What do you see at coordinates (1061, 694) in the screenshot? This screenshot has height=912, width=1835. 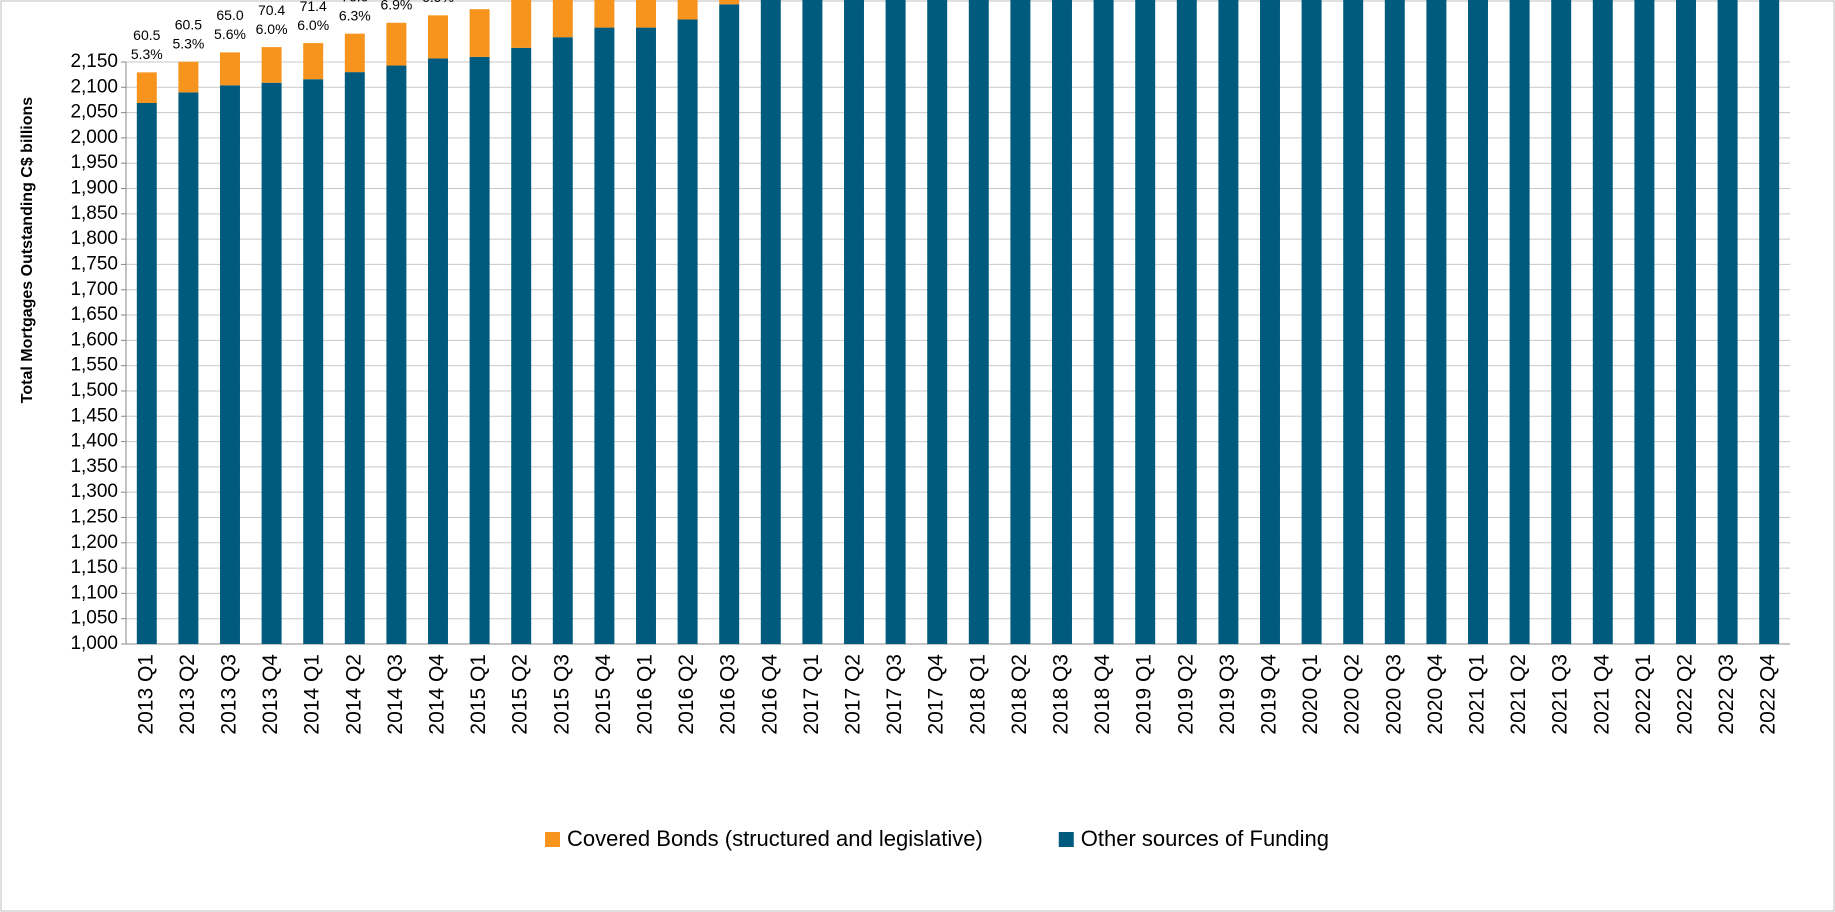 I see `x-tick-label: 2018 Q3` at bounding box center [1061, 694].